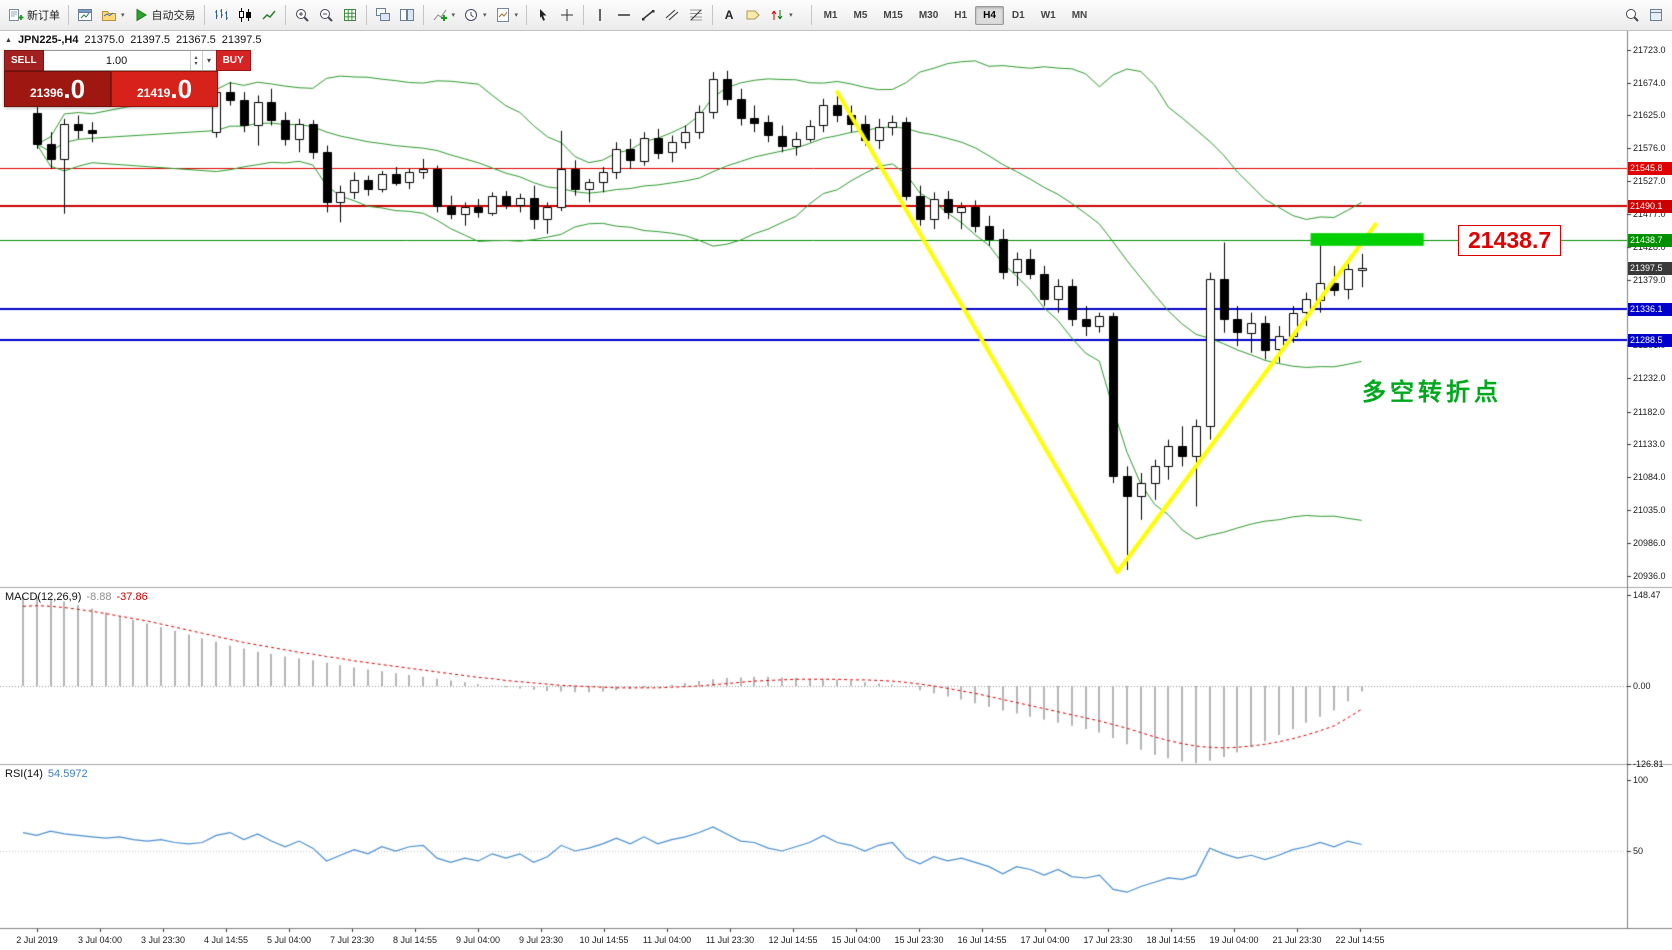 The image size is (1672, 950). I want to click on horizontal-line-icon, so click(624, 15).